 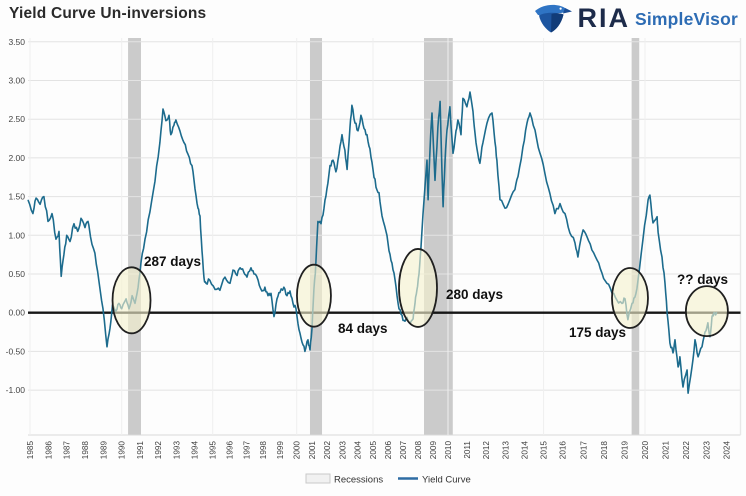 I want to click on annotation-days-label: ?? days, so click(x=702, y=279).